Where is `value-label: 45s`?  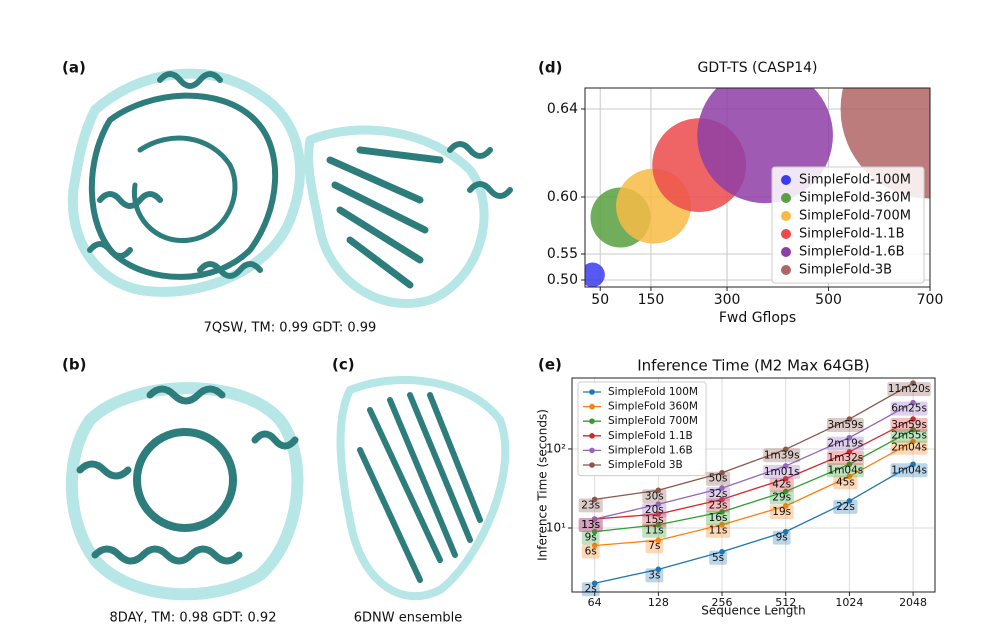 value-label: 45s is located at coordinates (845, 482).